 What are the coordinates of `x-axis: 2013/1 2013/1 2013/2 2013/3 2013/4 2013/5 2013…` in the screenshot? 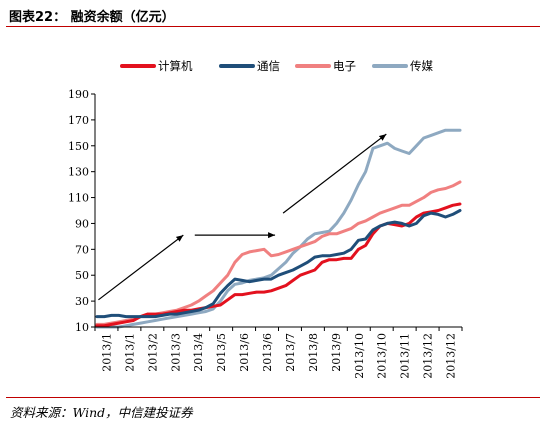 It's located at (278, 352).